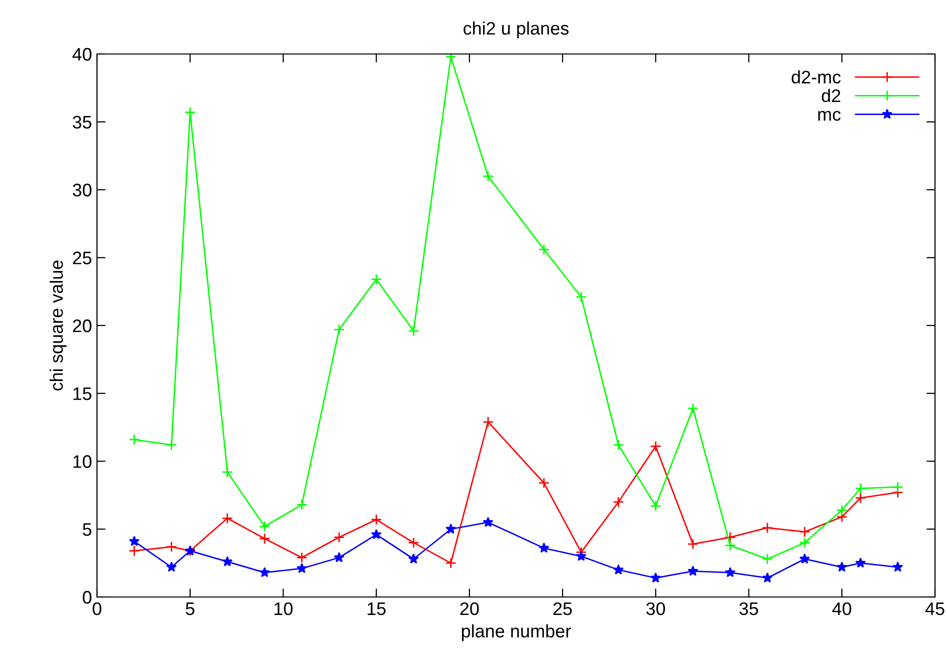  I want to click on y-tick-label: 35, so click(82, 122).